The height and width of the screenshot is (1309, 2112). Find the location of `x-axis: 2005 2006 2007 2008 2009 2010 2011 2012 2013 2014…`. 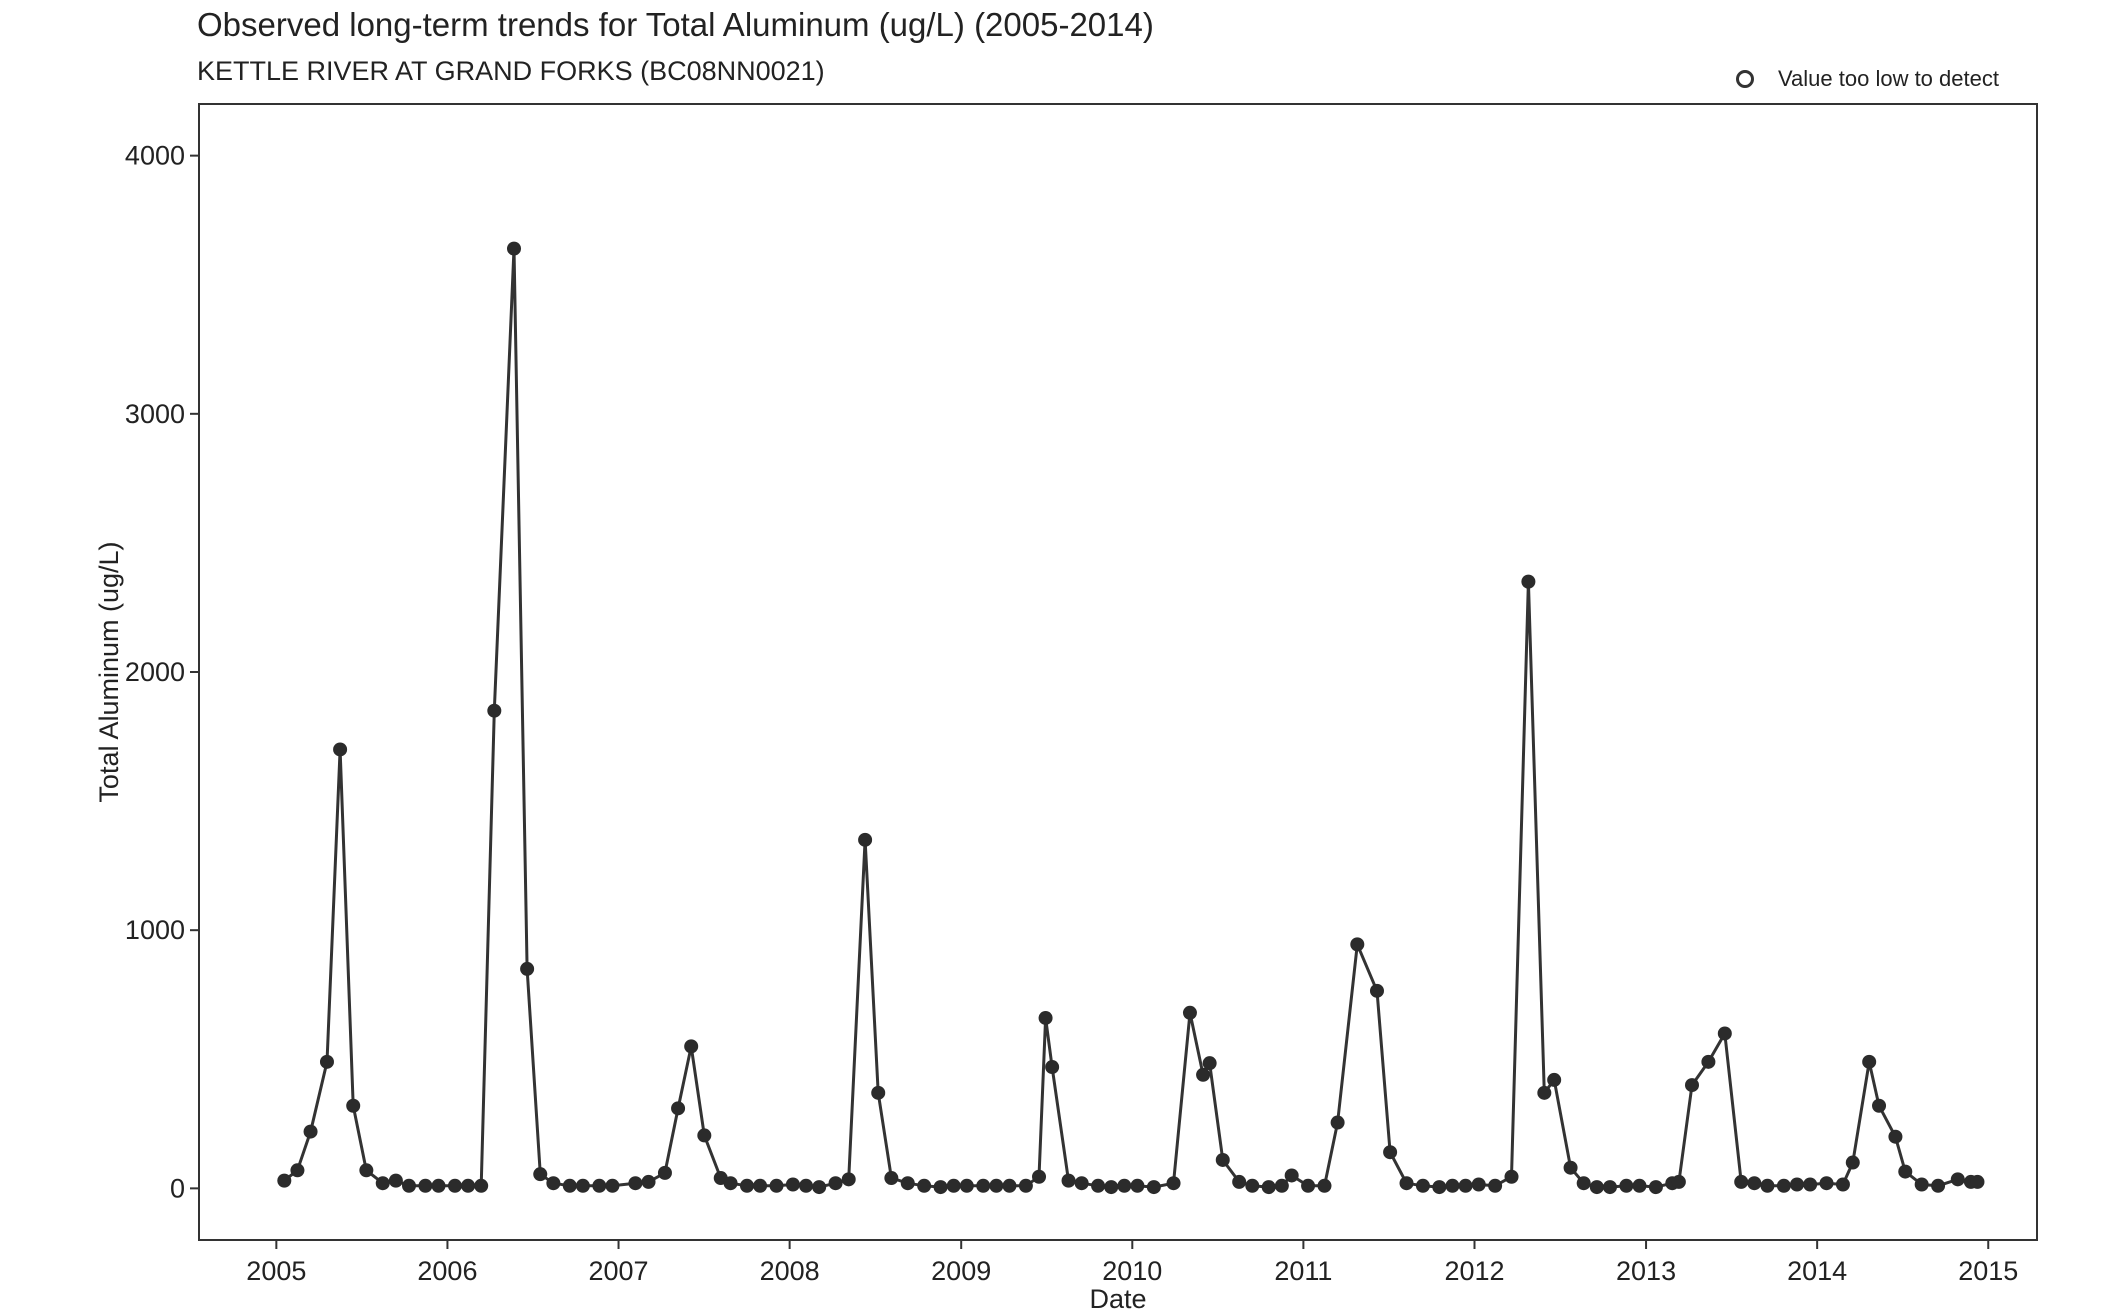

x-axis: 2005 2006 2007 2008 2009 2010 2011 2012 2013 2014… is located at coordinates (1132, 1263).